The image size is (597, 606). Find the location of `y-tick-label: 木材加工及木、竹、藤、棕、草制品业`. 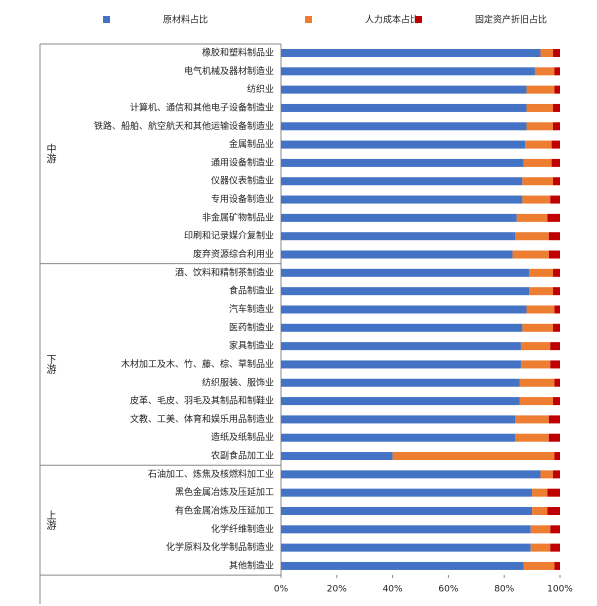

y-tick-label: 木材加工及木、竹、藤、棕、草制品业 is located at coordinates (197, 364).